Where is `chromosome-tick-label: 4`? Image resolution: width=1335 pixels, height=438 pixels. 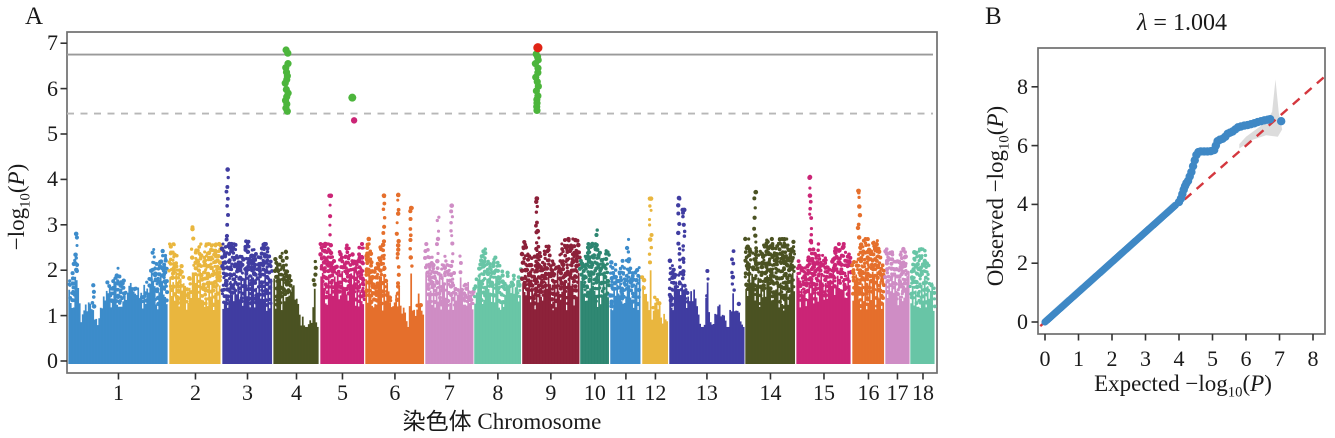 chromosome-tick-label: 4 is located at coordinates (296, 392).